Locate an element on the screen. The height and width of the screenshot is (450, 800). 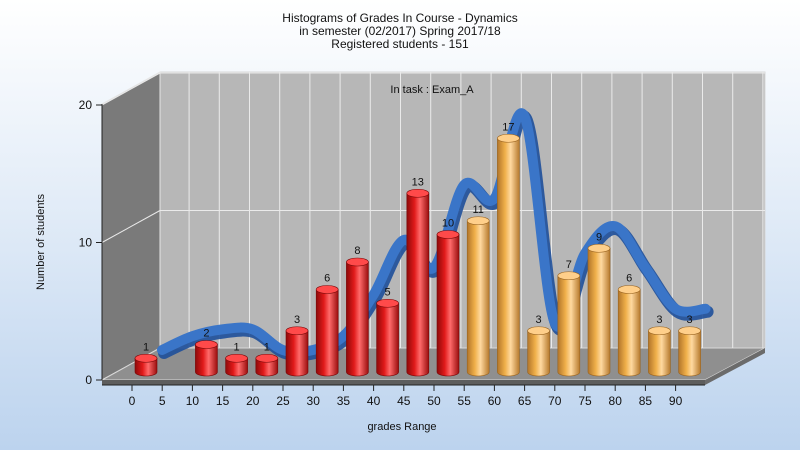
y-axis-ticks: 0 10 20 is located at coordinates (91, 242).